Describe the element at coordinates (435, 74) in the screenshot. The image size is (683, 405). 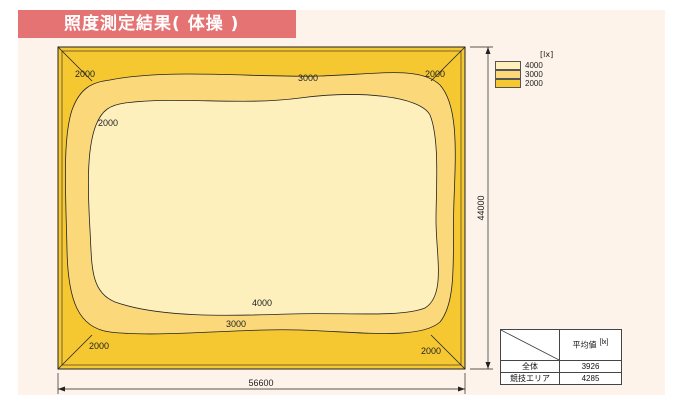
I see `contour-label-2000-tr: 2000` at that location.